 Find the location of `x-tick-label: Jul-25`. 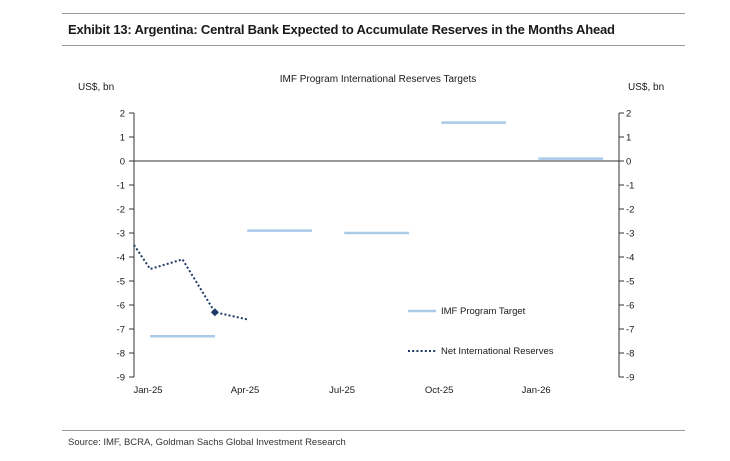

x-tick-label: Jul-25 is located at coordinates (342, 390).